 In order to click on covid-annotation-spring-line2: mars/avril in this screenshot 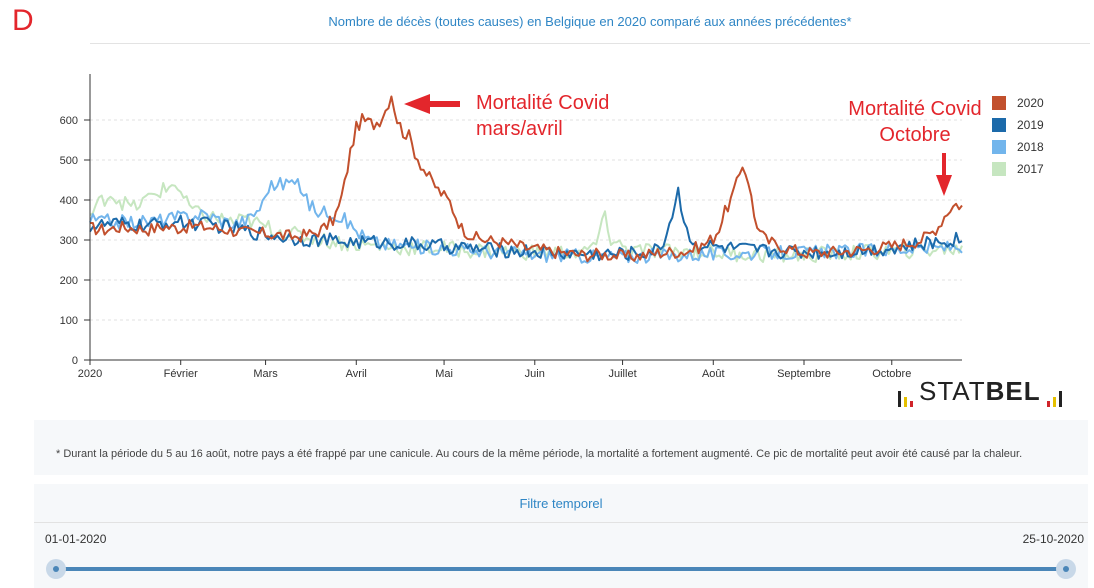, I will do `click(519, 129)`.